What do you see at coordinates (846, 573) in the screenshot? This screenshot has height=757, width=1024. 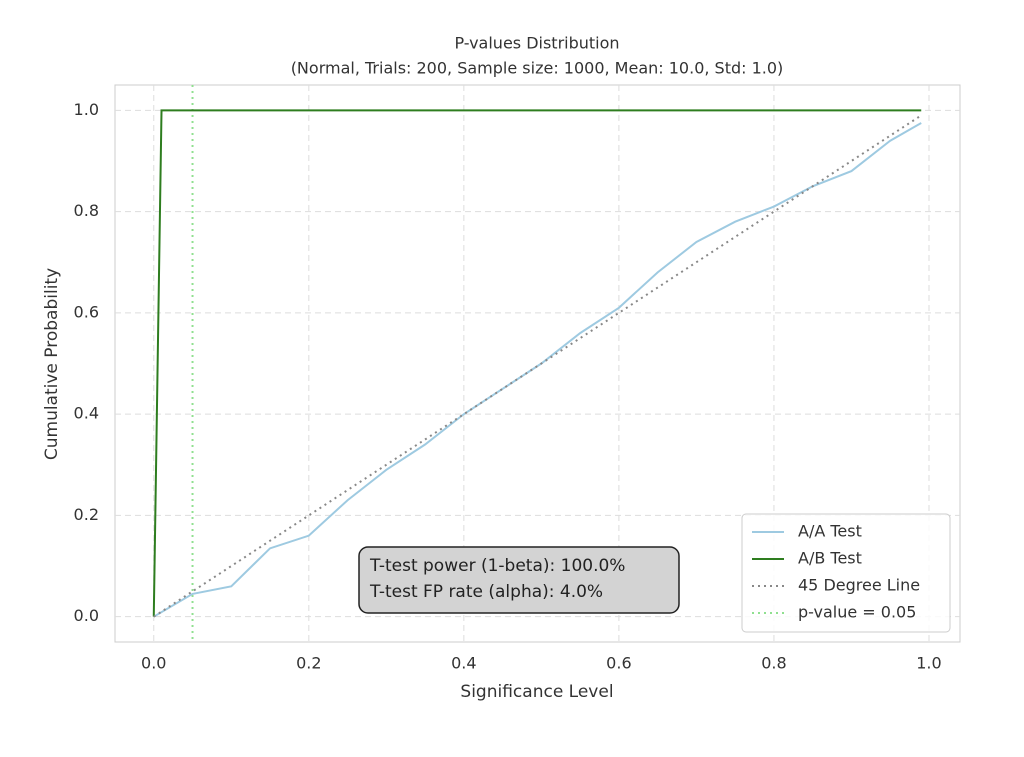 I see `legend-box` at bounding box center [846, 573].